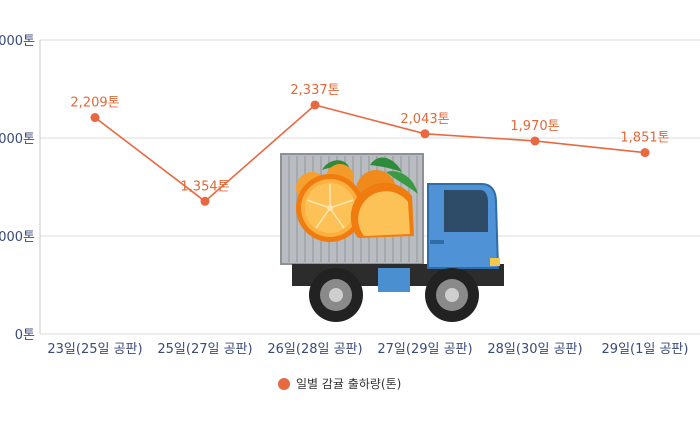 This screenshot has width=700, height=440. Describe the element at coordinates (645, 349) in the screenshot. I see `x-tick-label: 29일(1일 공판)` at that location.